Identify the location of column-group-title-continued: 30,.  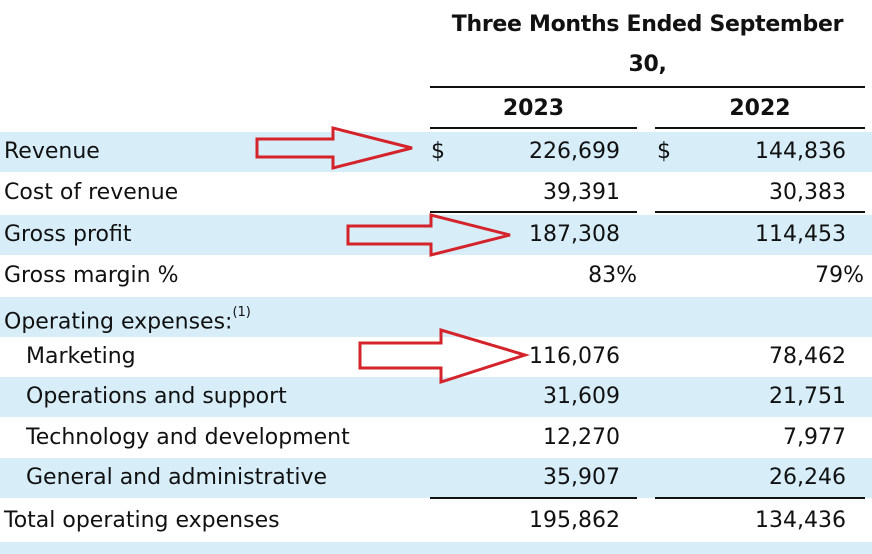
(647, 64).